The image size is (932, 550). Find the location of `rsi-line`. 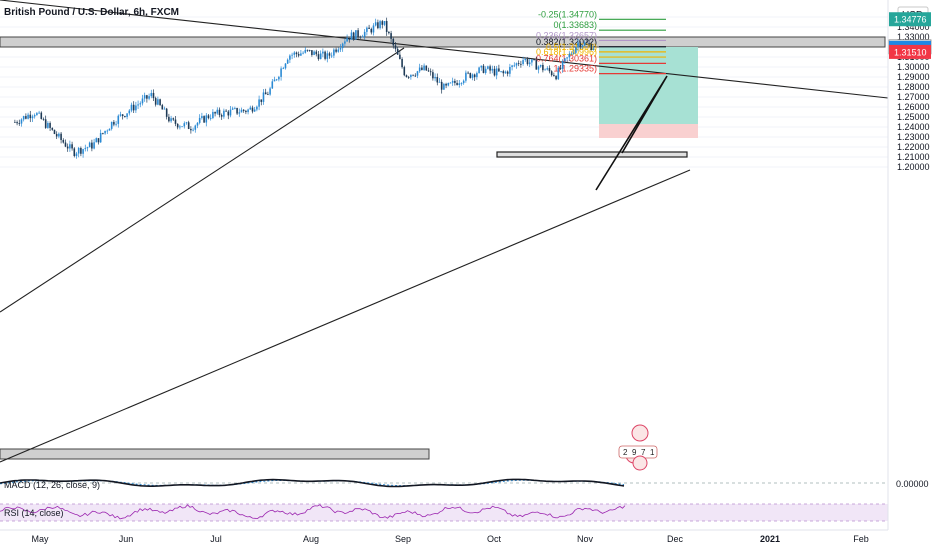

rsi-line is located at coordinates (313, 512).